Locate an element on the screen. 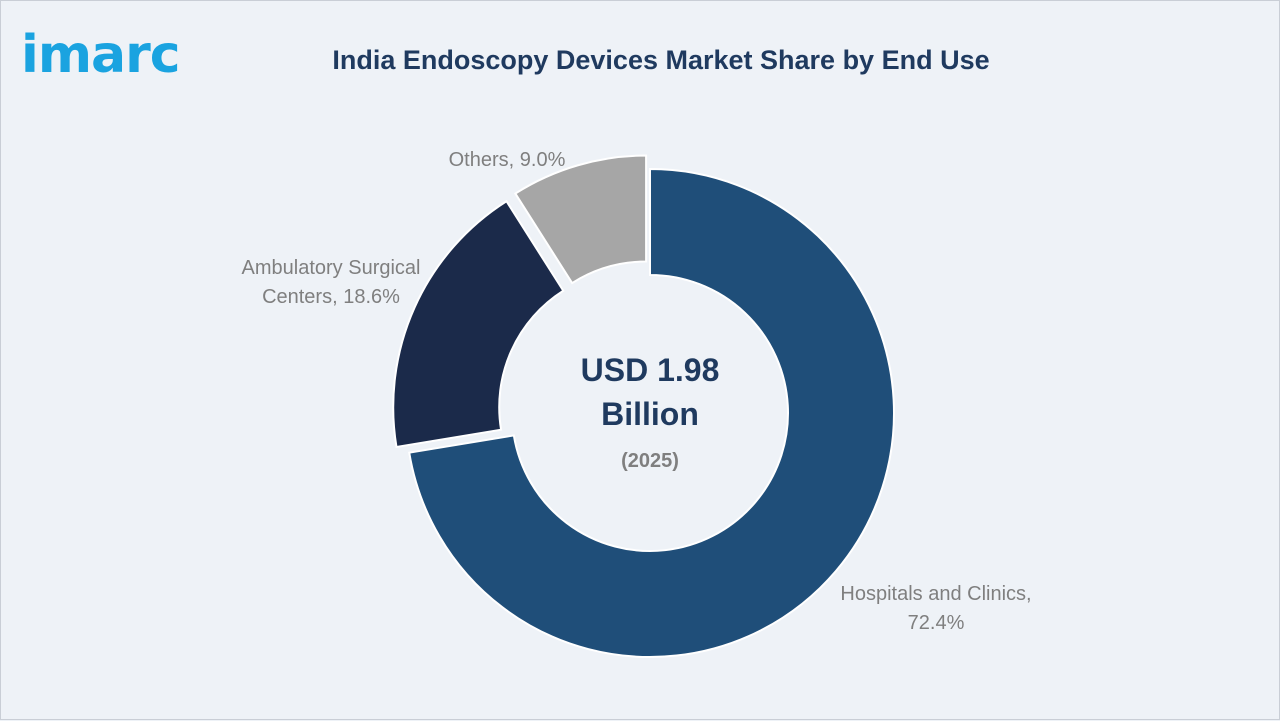  slice-others is located at coordinates (580, 219).